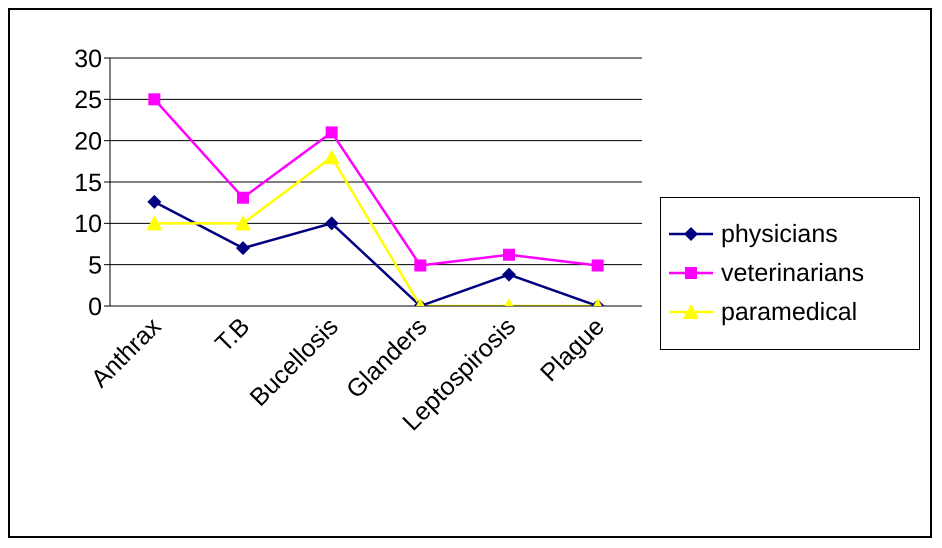 This screenshot has width=942, height=548. What do you see at coordinates (779, 234) in the screenshot?
I see `legend-label: physicians` at bounding box center [779, 234].